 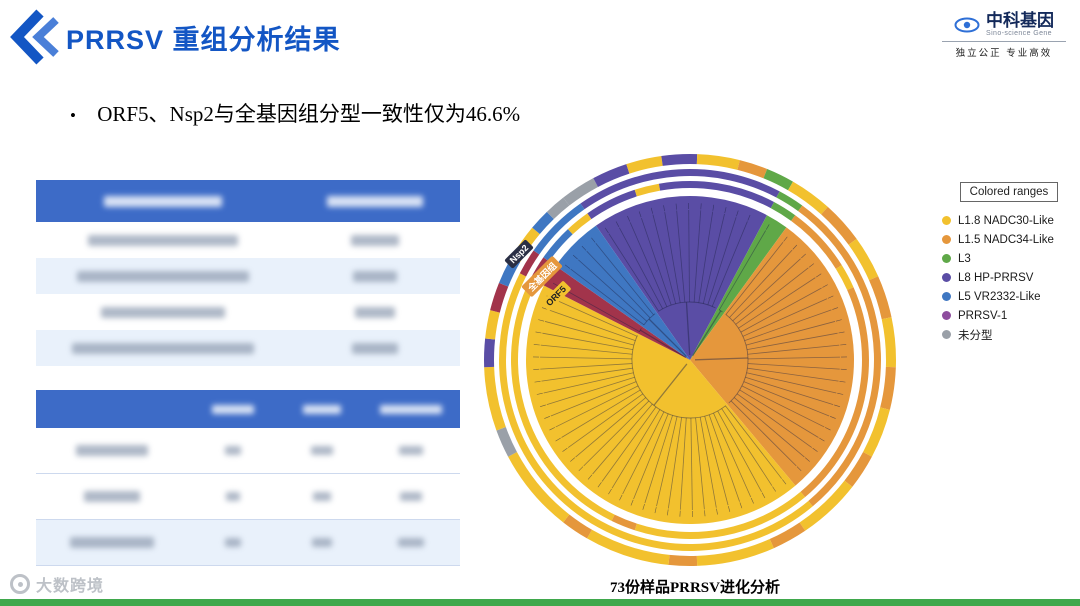 I want to click on bullet-text: ORF5、Nsp2与全基因组分型一致性仅为46.6%, so click(x=309, y=114).